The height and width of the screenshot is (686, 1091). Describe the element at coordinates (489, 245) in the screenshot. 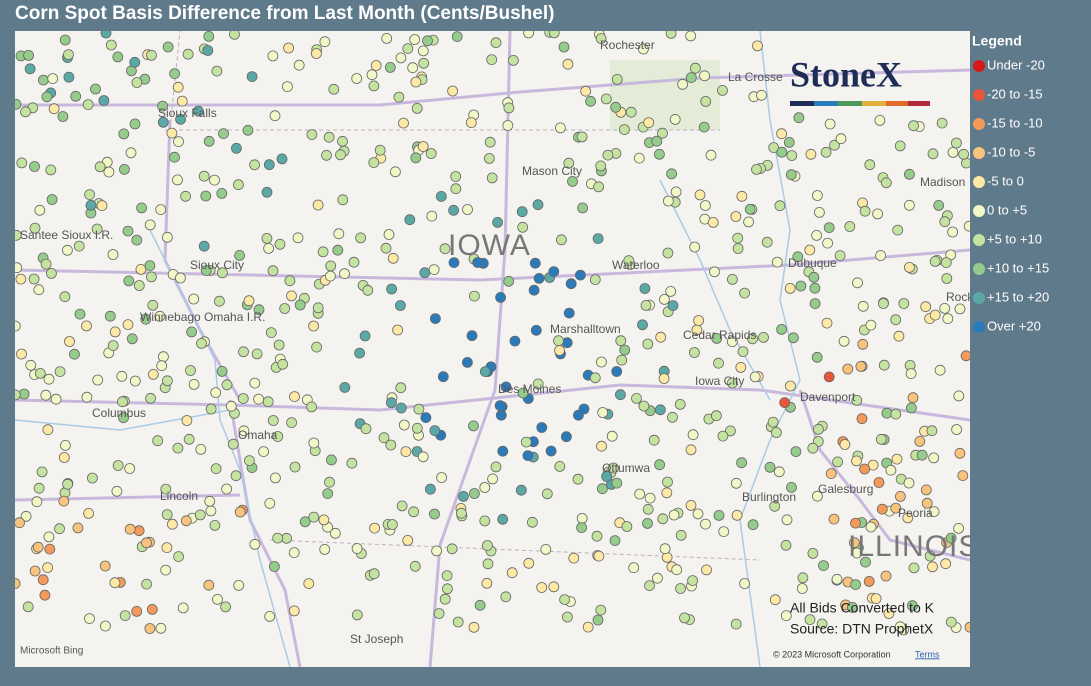

I see `state-label: IOWA` at that location.